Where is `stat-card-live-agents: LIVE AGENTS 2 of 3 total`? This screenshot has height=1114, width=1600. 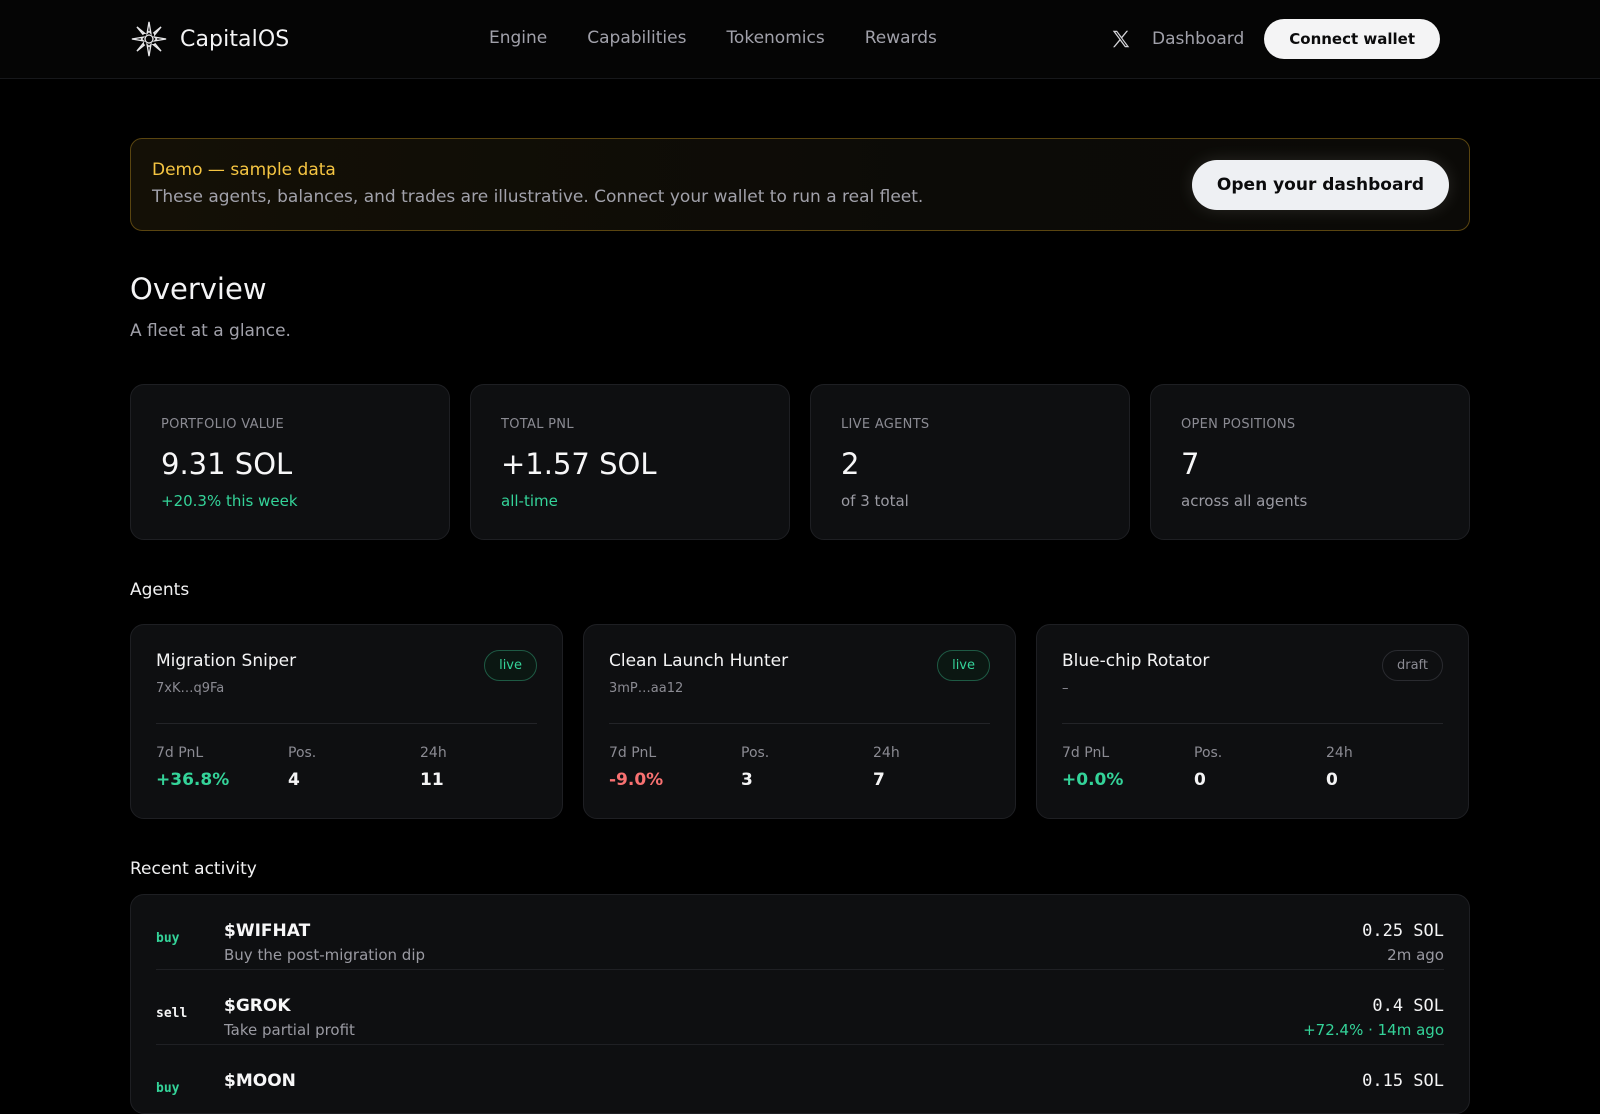 stat-card-live-agents: LIVE AGENTS 2 of 3 total is located at coordinates (970, 462).